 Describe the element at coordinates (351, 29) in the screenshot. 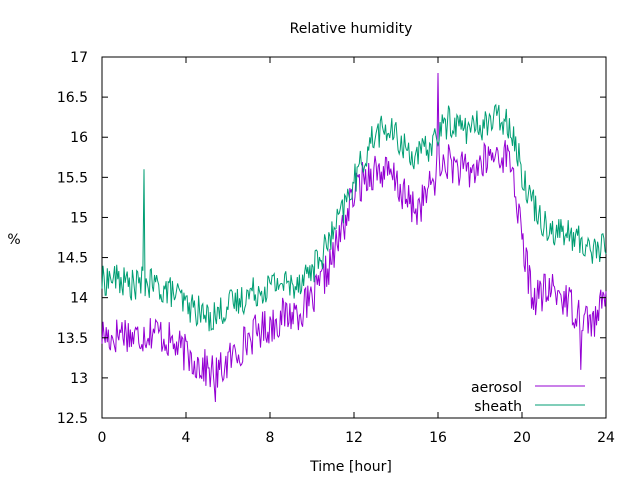

I see `chart-title: Relative humidity` at that location.